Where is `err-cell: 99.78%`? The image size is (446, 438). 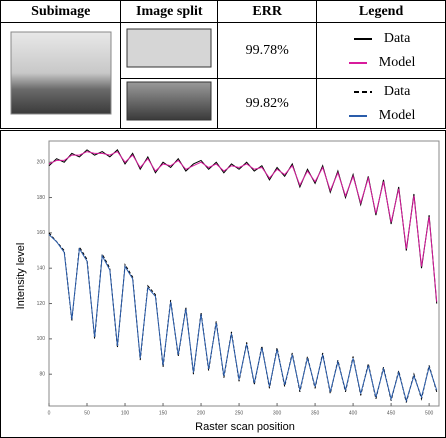
err-cell: 99.78% is located at coordinates (267, 50).